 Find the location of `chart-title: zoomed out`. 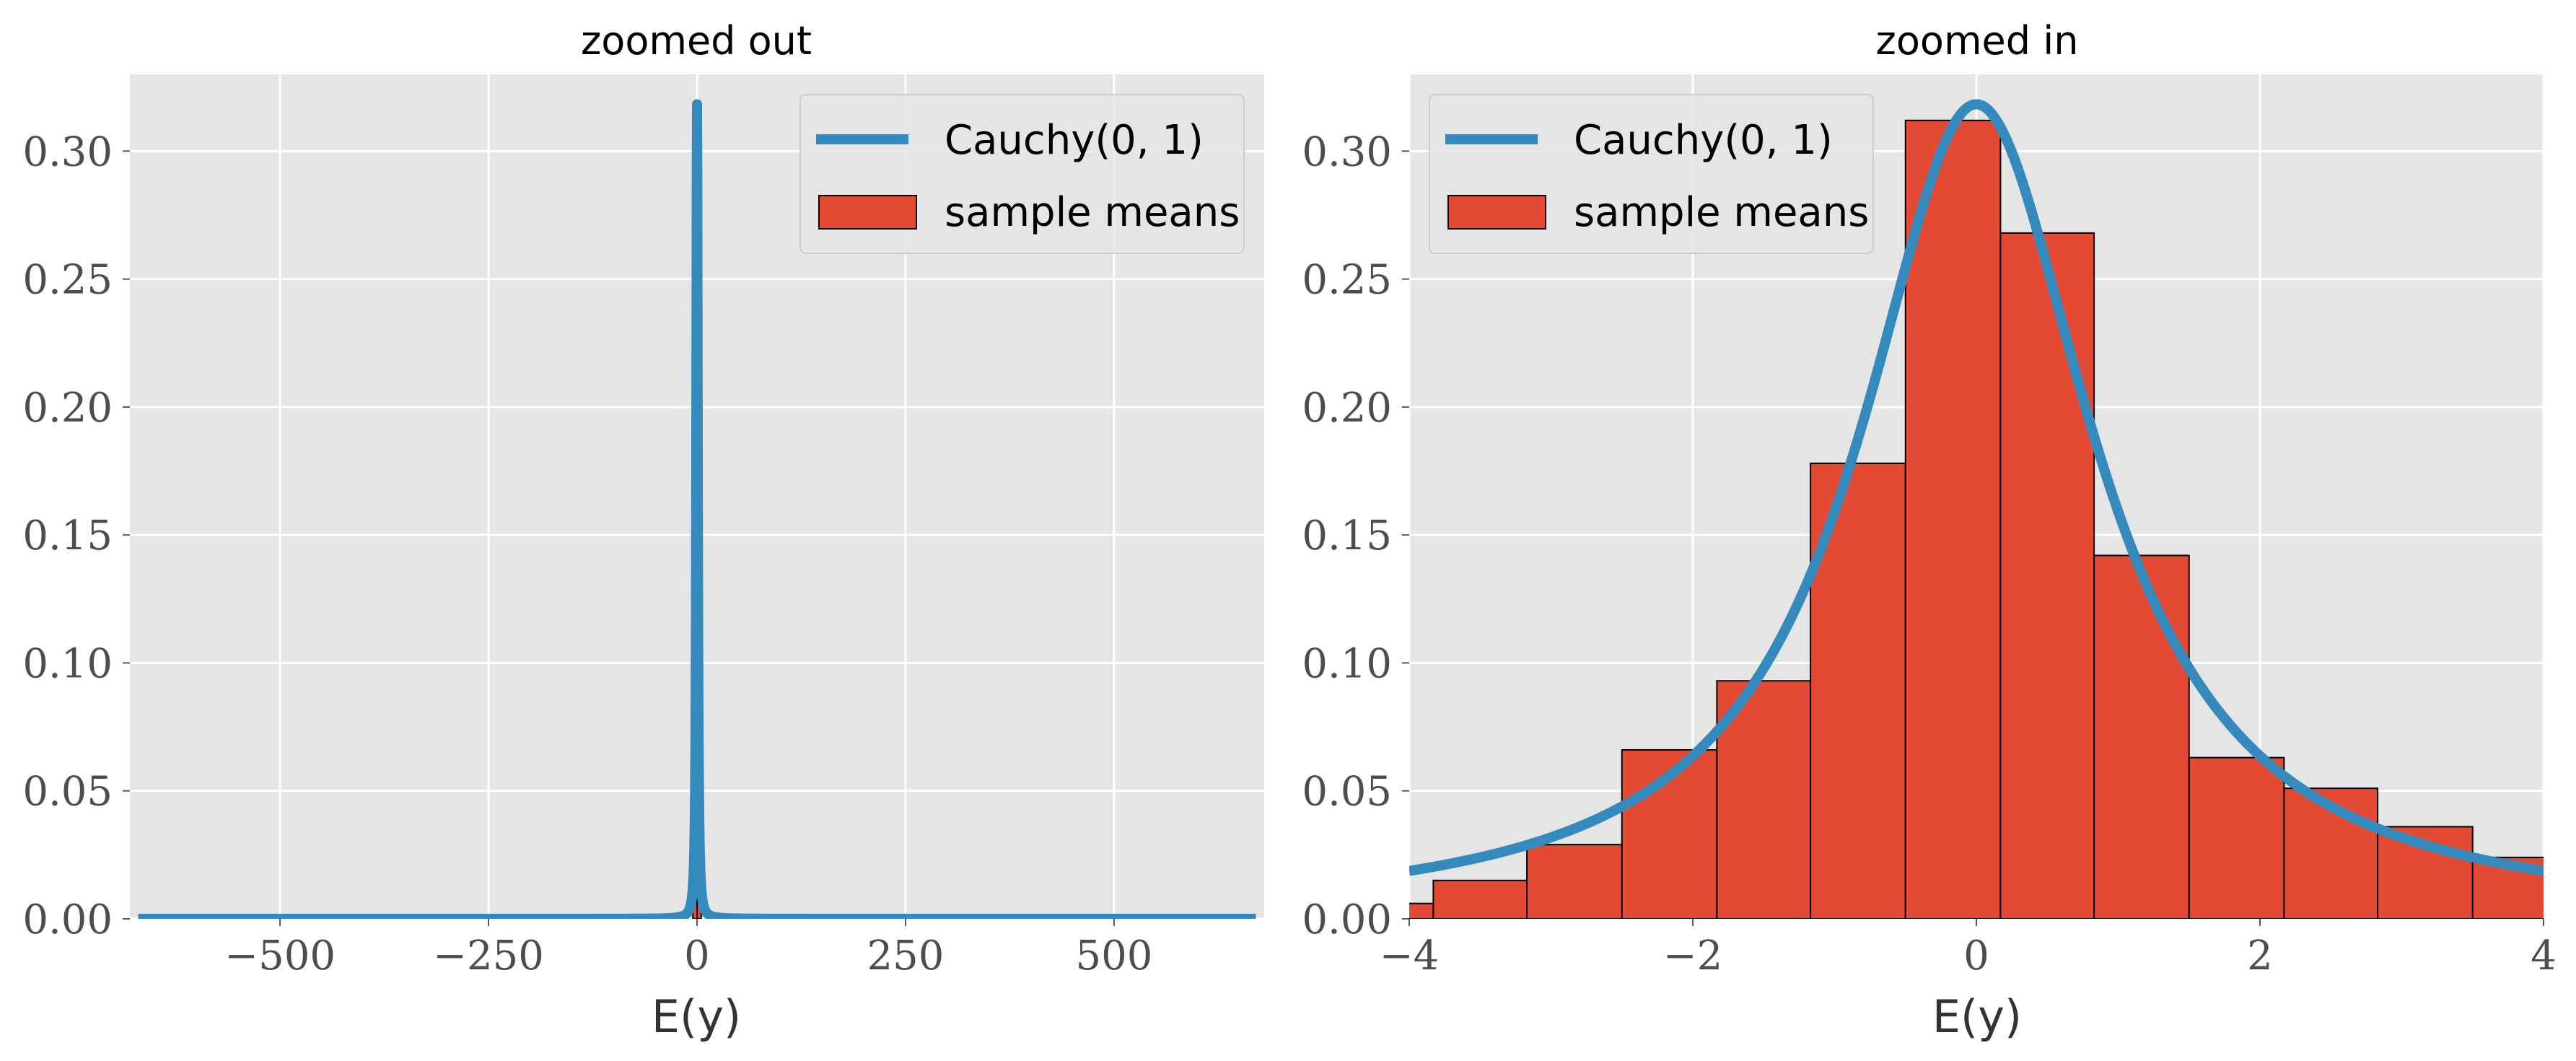

chart-title: zoomed out is located at coordinates (696, 41).